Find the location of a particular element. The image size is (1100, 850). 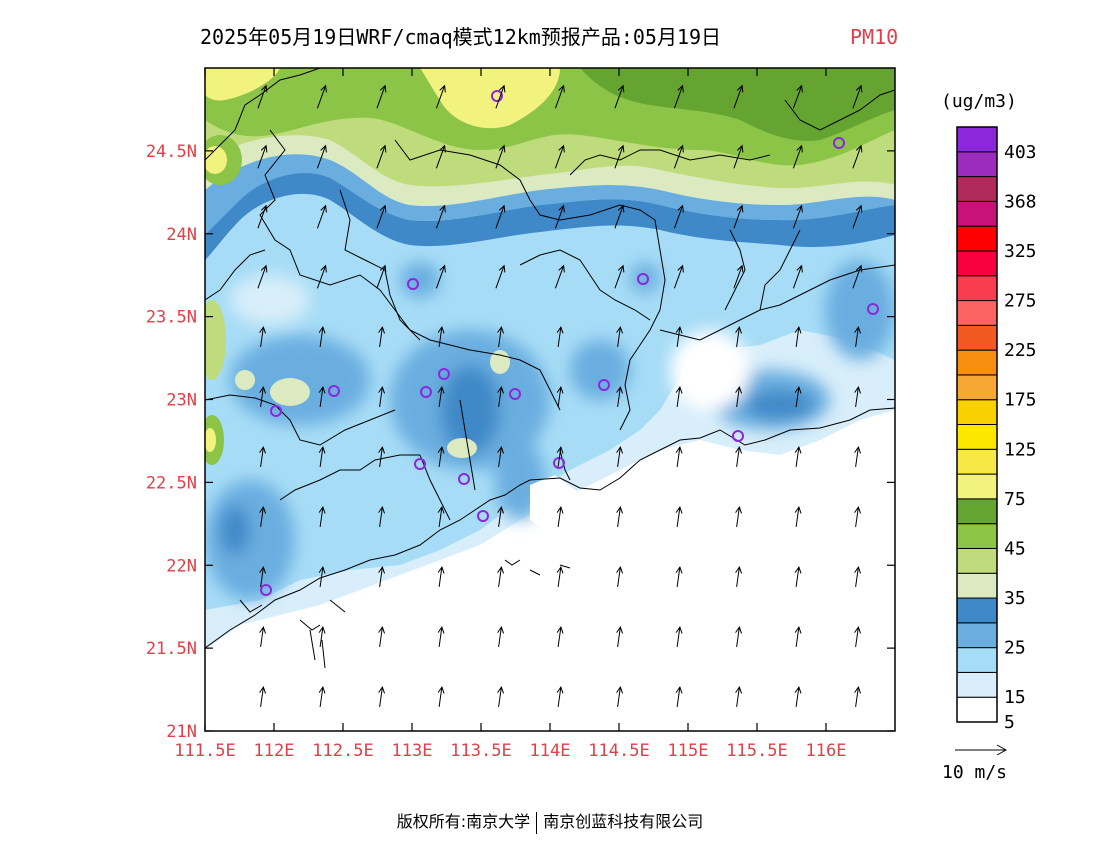

copyright-separator is located at coordinates (537, 822).